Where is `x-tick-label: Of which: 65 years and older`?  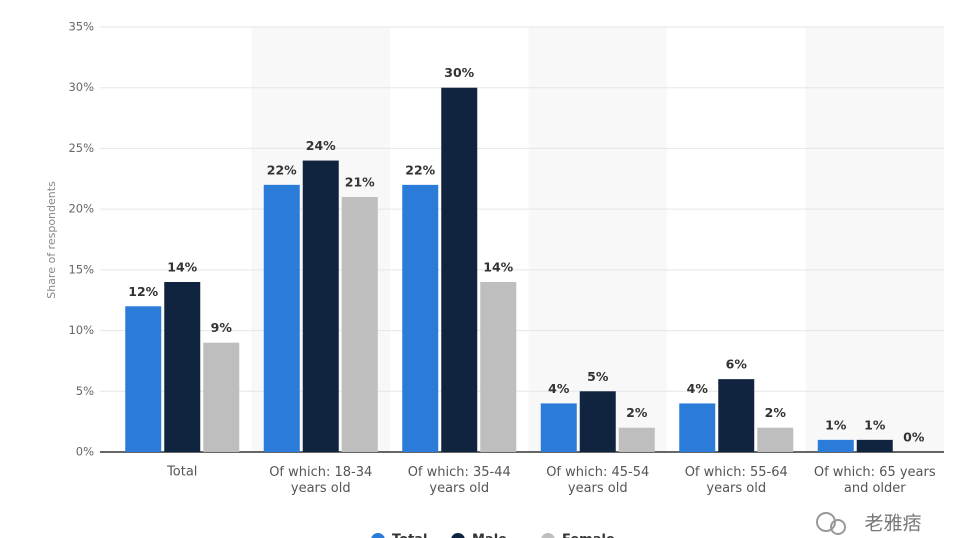 x-tick-label: Of which: 65 years and older is located at coordinates (875, 480).